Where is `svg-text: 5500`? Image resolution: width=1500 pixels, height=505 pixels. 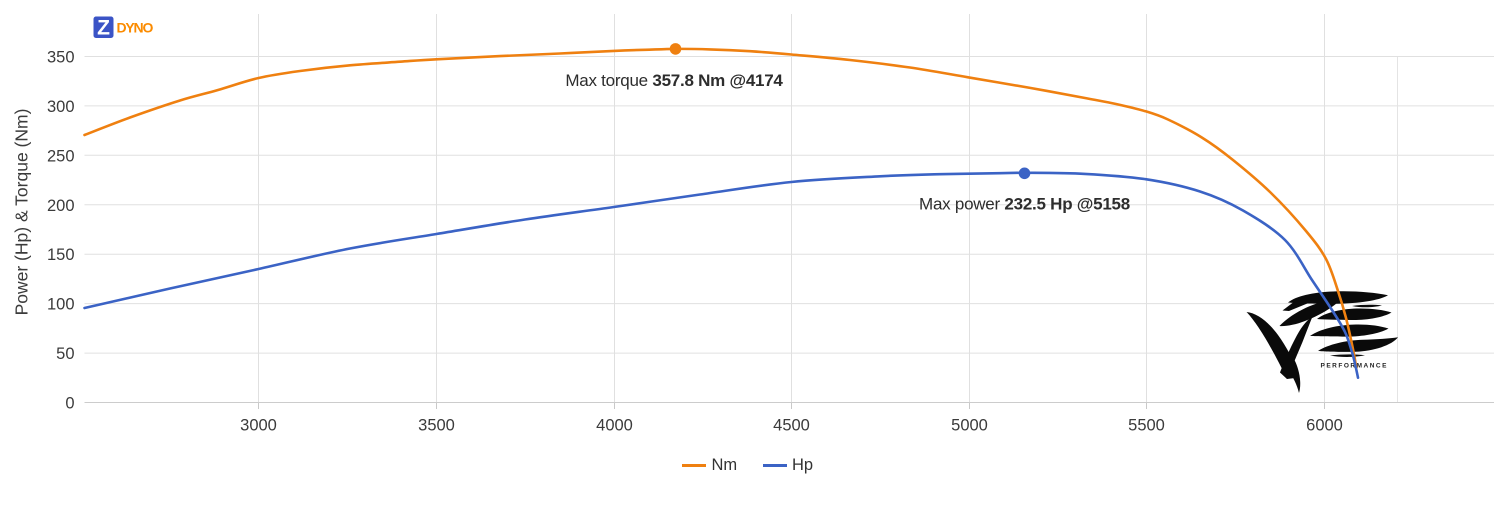 svg-text: 5500 is located at coordinates (1146, 426).